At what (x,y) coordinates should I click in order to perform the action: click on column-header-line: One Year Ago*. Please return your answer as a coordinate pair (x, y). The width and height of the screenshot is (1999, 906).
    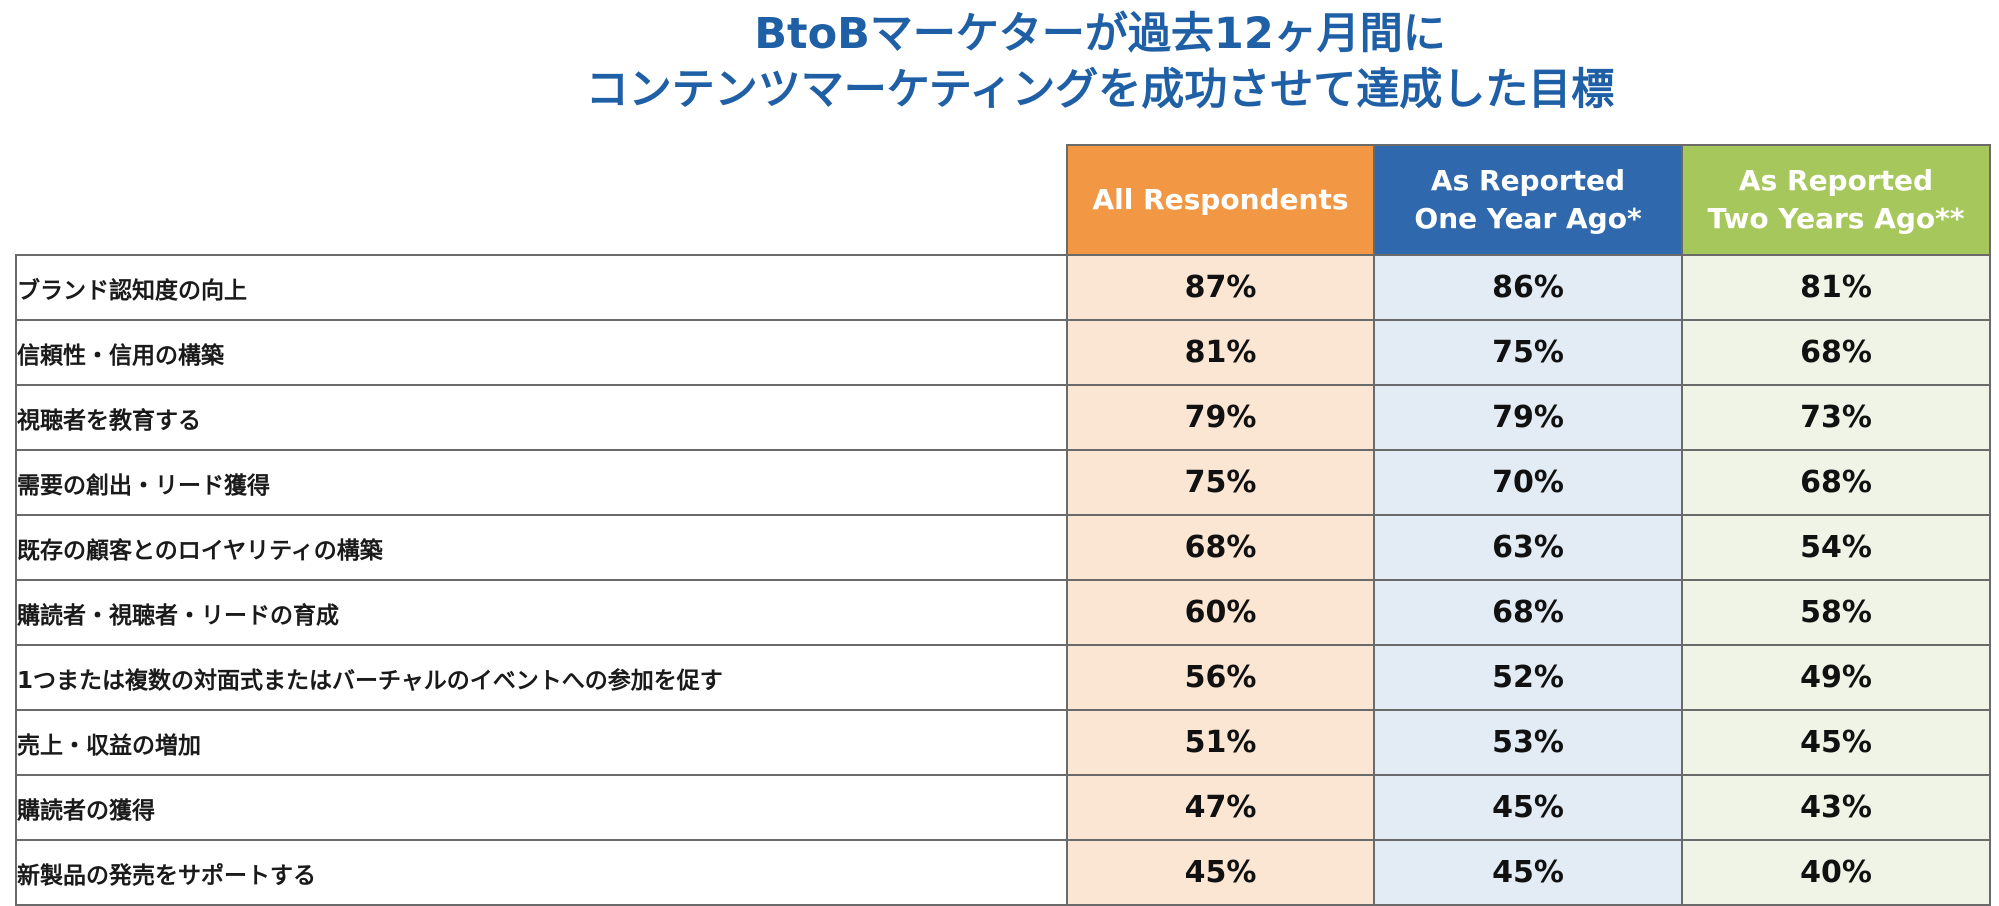
    Looking at the image, I should click on (1528, 218).